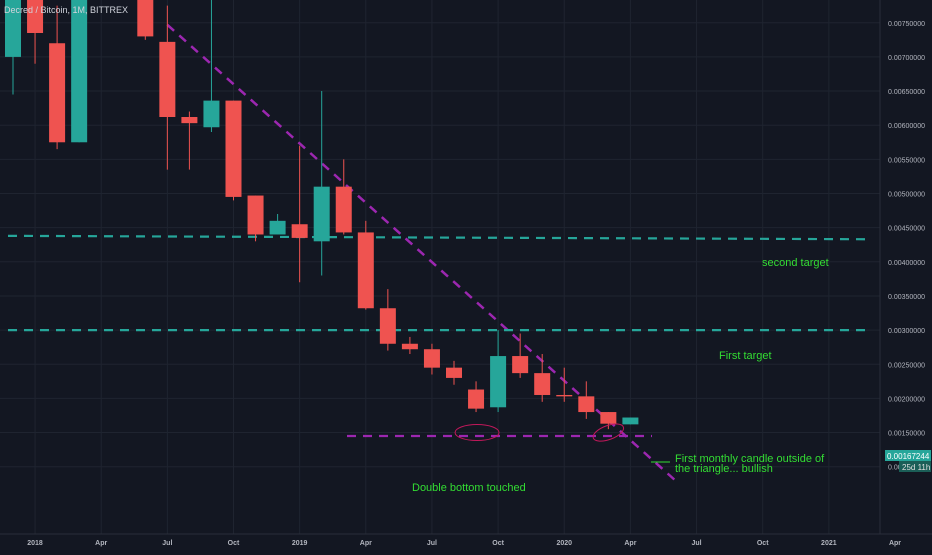  What do you see at coordinates (906, 126) in the screenshot?
I see `price-tick-label: 0.00600000` at bounding box center [906, 126].